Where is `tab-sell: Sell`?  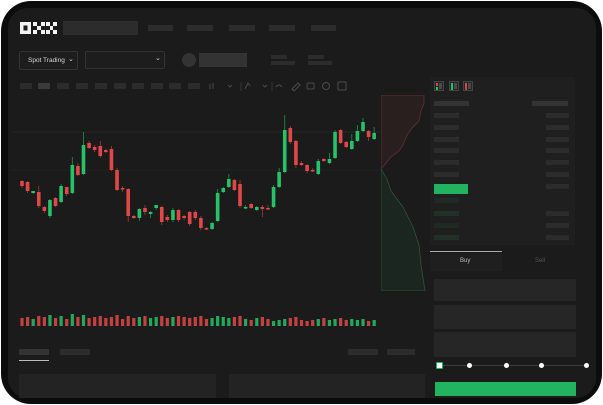
tab-sell: Sell is located at coordinates (538, 262).